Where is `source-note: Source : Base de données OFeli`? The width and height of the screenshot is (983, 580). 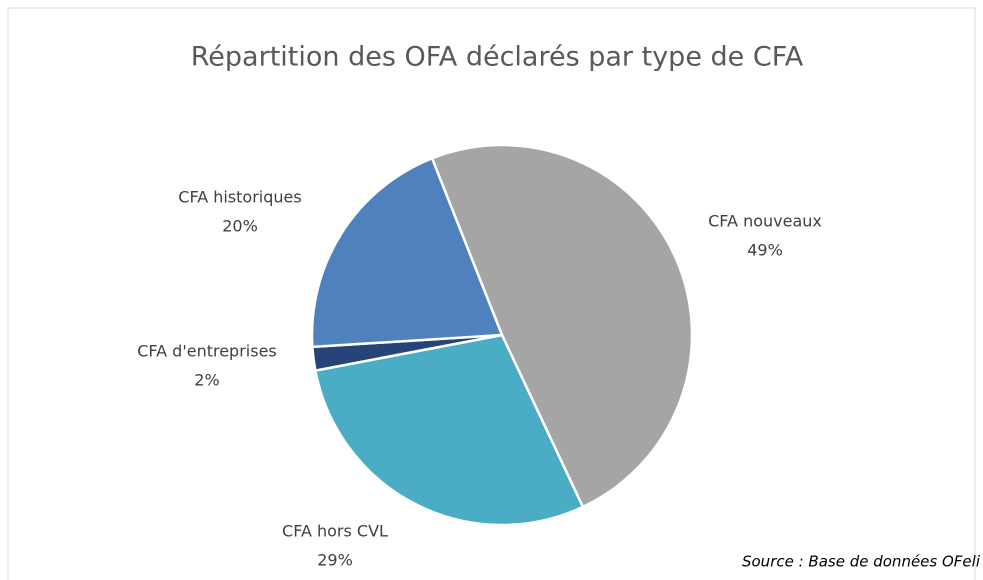
source-note: Source : Base de données OFeli is located at coordinates (861, 562).